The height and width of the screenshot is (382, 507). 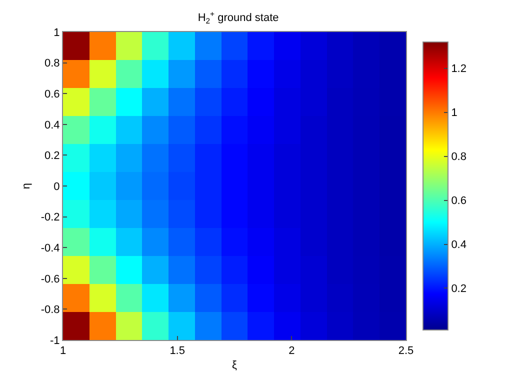 I want to click on y-tick-label: 1, so click(x=57, y=32).